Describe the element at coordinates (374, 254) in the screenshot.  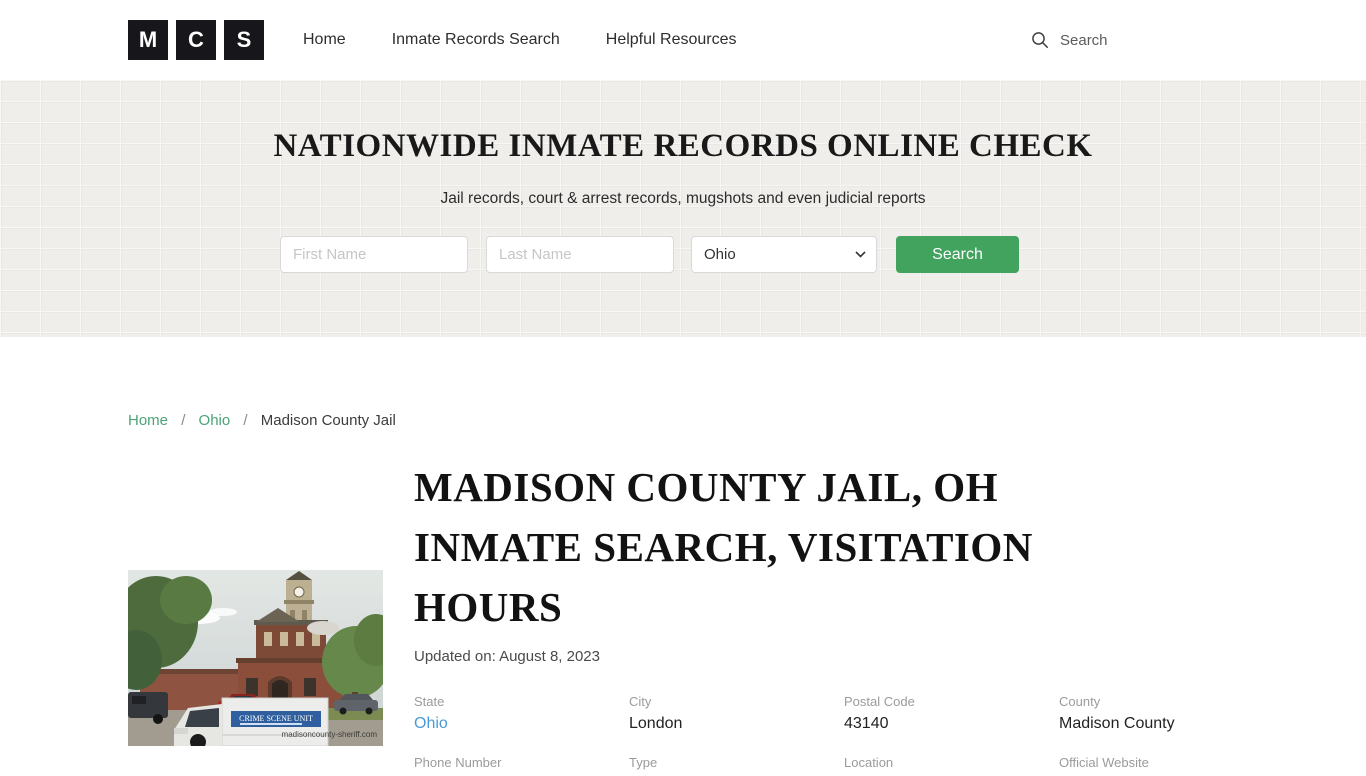
I see `first-name-input` at that location.